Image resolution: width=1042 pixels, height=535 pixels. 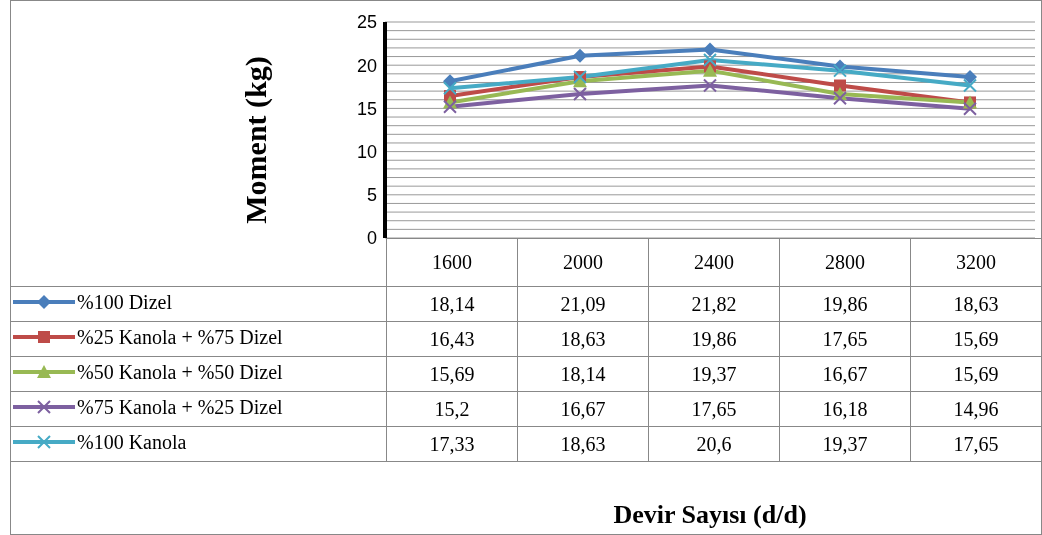 I want to click on data-label: 14,96, so click(x=976, y=409).